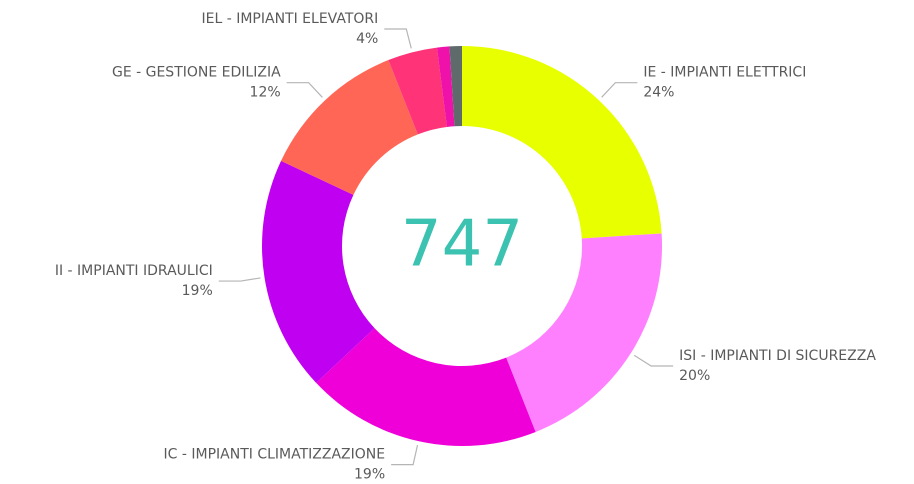 This screenshot has width=914, height=484. Describe the element at coordinates (658, 93) in the screenshot. I see `slice-value-label: 24%` at that location.